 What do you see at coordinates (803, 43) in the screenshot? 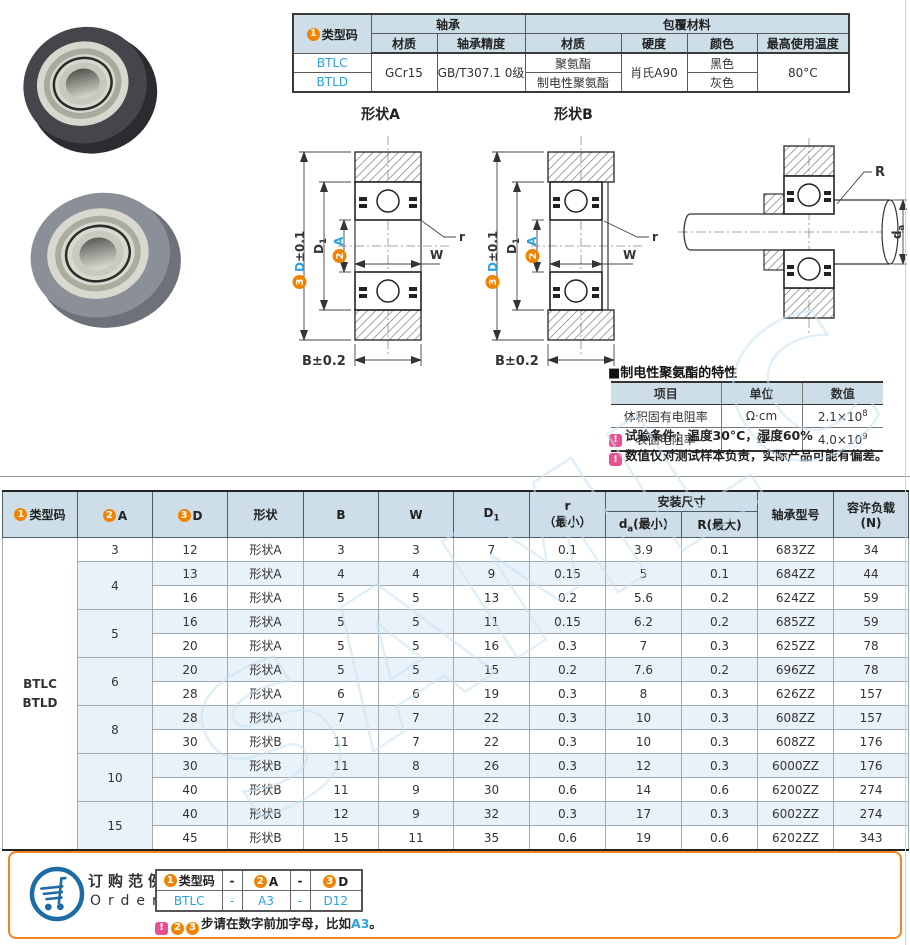
I see `header-max-temp: 最高使用温度` at bounding box center [803, 43].